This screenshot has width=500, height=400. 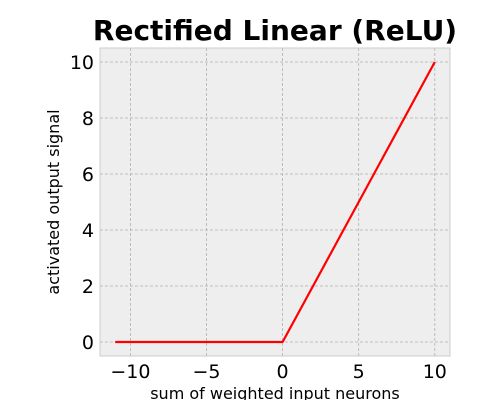 I want to click on y-tick-label: 0, so click(x=88, y=343).